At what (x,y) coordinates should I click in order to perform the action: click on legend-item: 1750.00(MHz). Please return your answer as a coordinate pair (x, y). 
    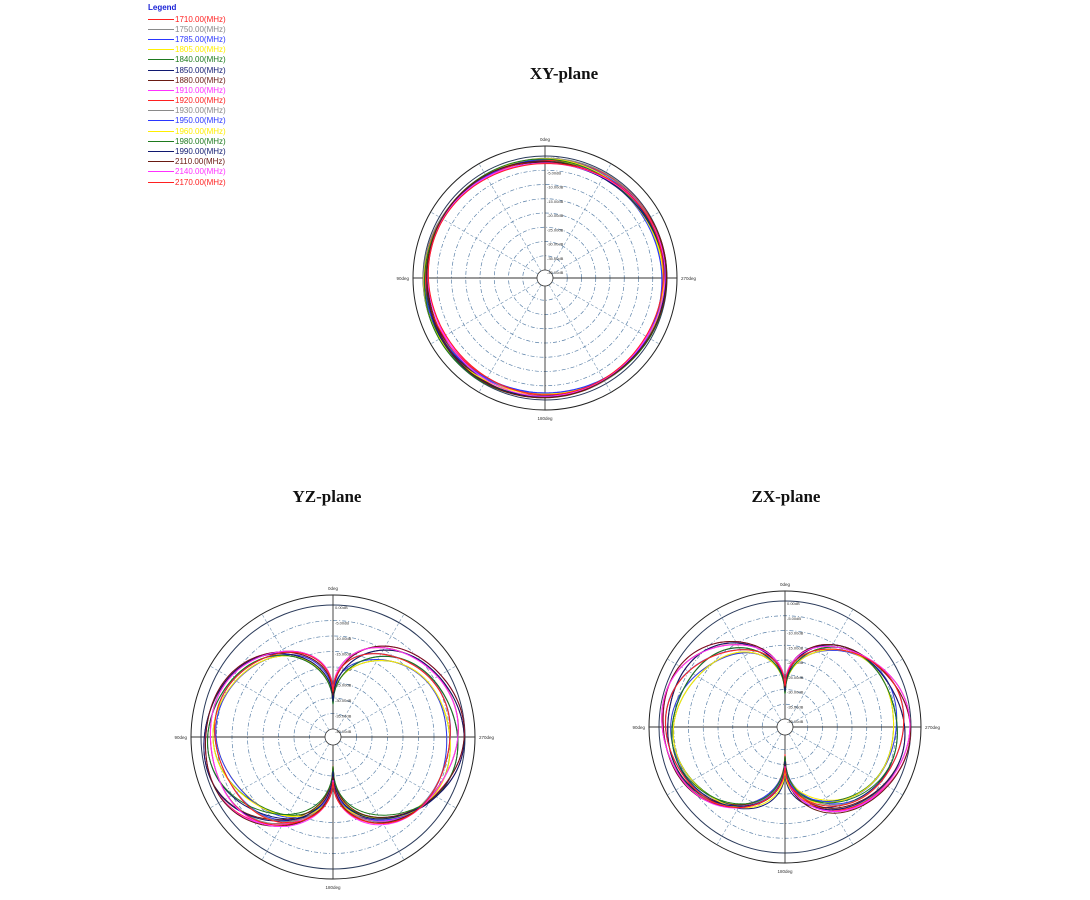
    Looking at the image, I should click on (203, 29).